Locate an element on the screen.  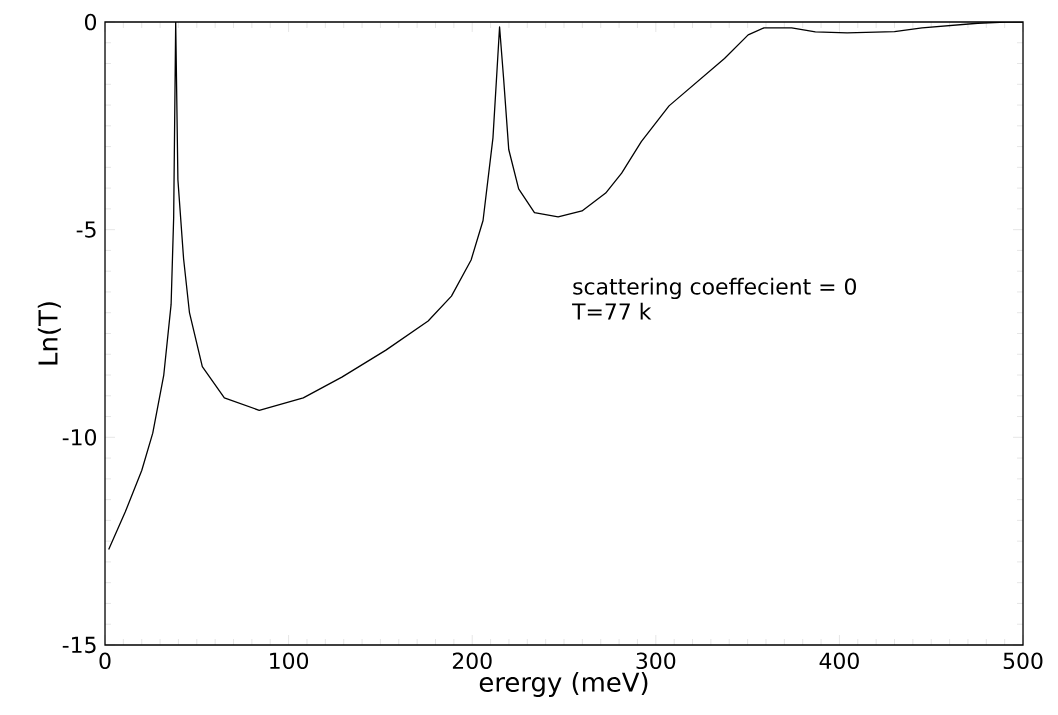
x-axis-title: erergy (meV) is located at coordinates (563, 684).